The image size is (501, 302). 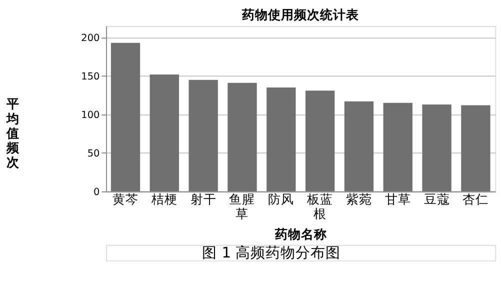 What do you see at coordinates (475, 199) in the screenshot?
I see `x-tick-label: 杏仁` at bounding box center [475, 199].